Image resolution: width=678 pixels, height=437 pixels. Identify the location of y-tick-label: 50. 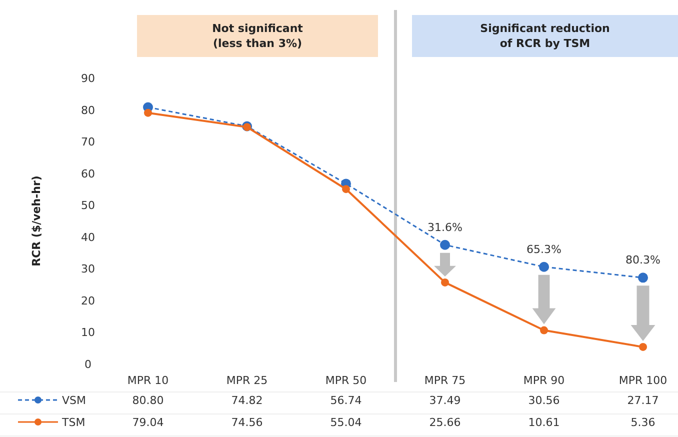
(88, 205).